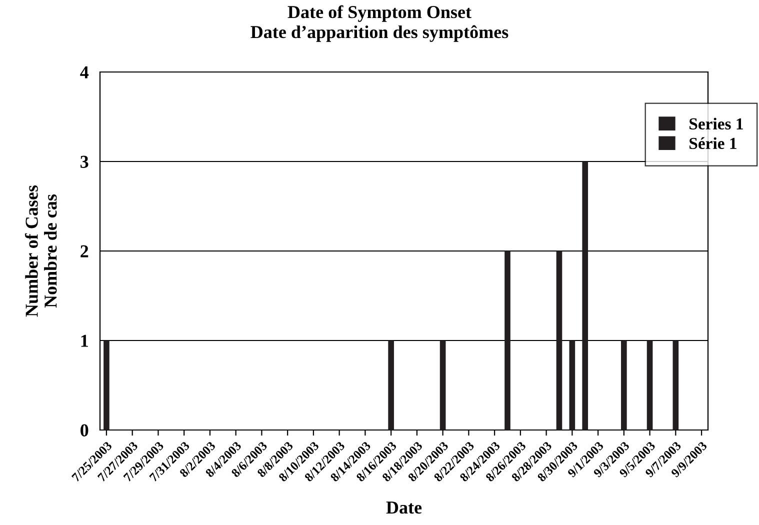 The height and width of the screenshot is (525, 759). What do you see at coordinates (716, 134) in the screenshot?
I see `legend-label: Series 1 Série 1` at bounding box center [716, 134].